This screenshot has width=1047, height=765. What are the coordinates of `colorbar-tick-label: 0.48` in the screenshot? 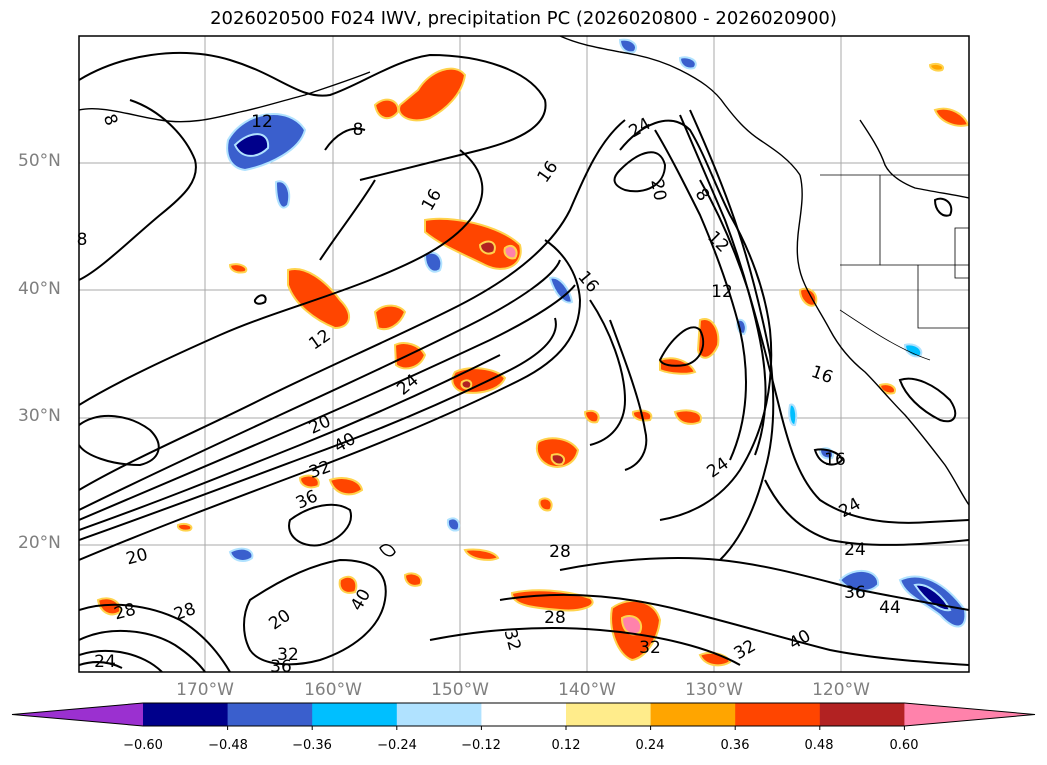 It's located at (819, 745).